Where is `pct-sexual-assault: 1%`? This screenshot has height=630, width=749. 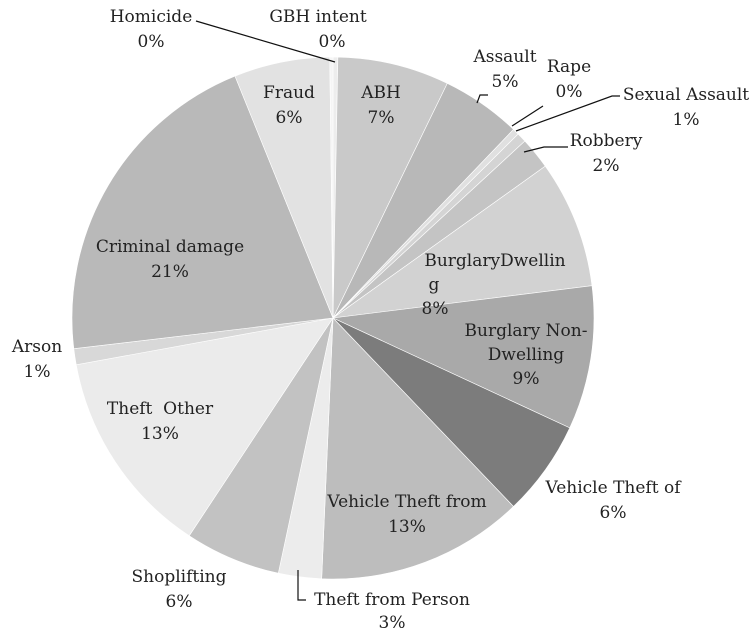
pct-sexual-assault: 1% is located at coordinates (686, 120).